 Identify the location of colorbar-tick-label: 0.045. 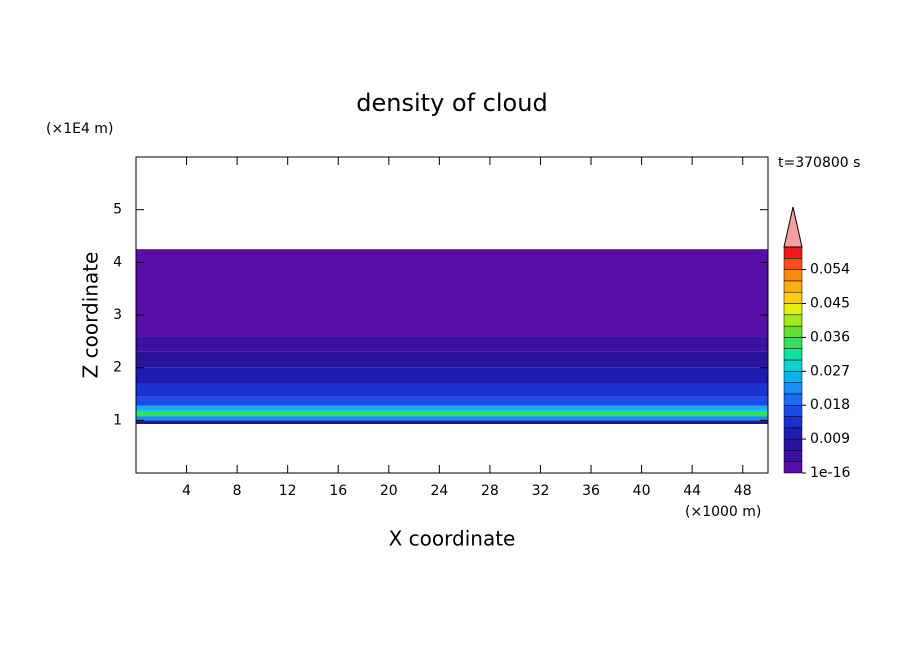
(830, 304).